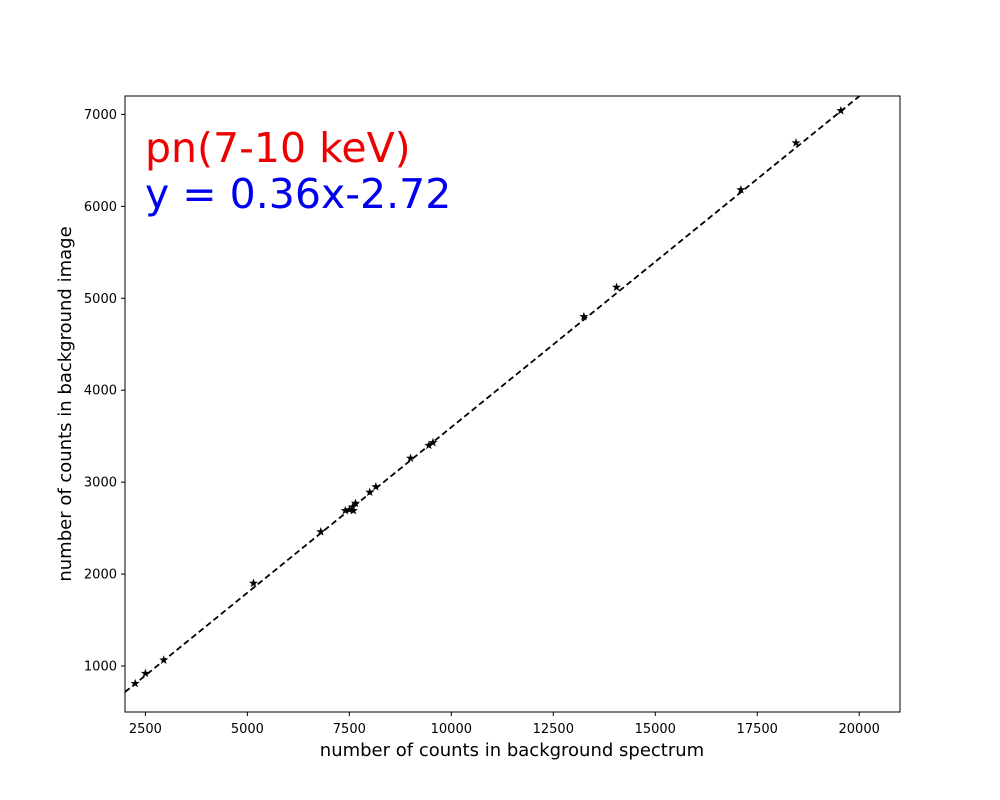 The width and height of the screenshot is (1000, 800). I want to click on annotation-instrument: pn(7-10 keV), so click(278, 148).